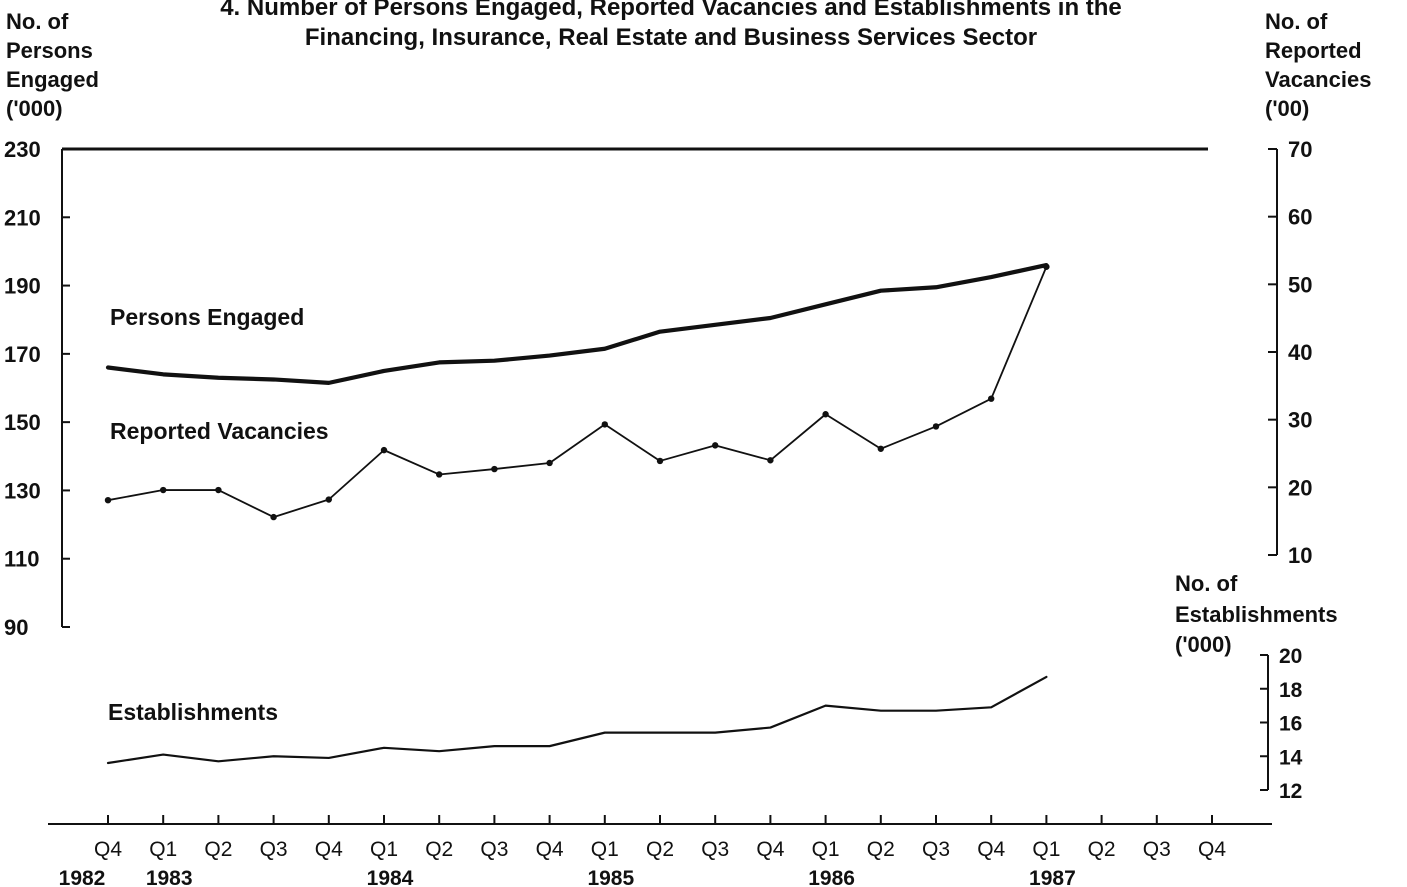 The image size is (1407, 887). I want to click on series-label: Establishments, so click(193, 712).